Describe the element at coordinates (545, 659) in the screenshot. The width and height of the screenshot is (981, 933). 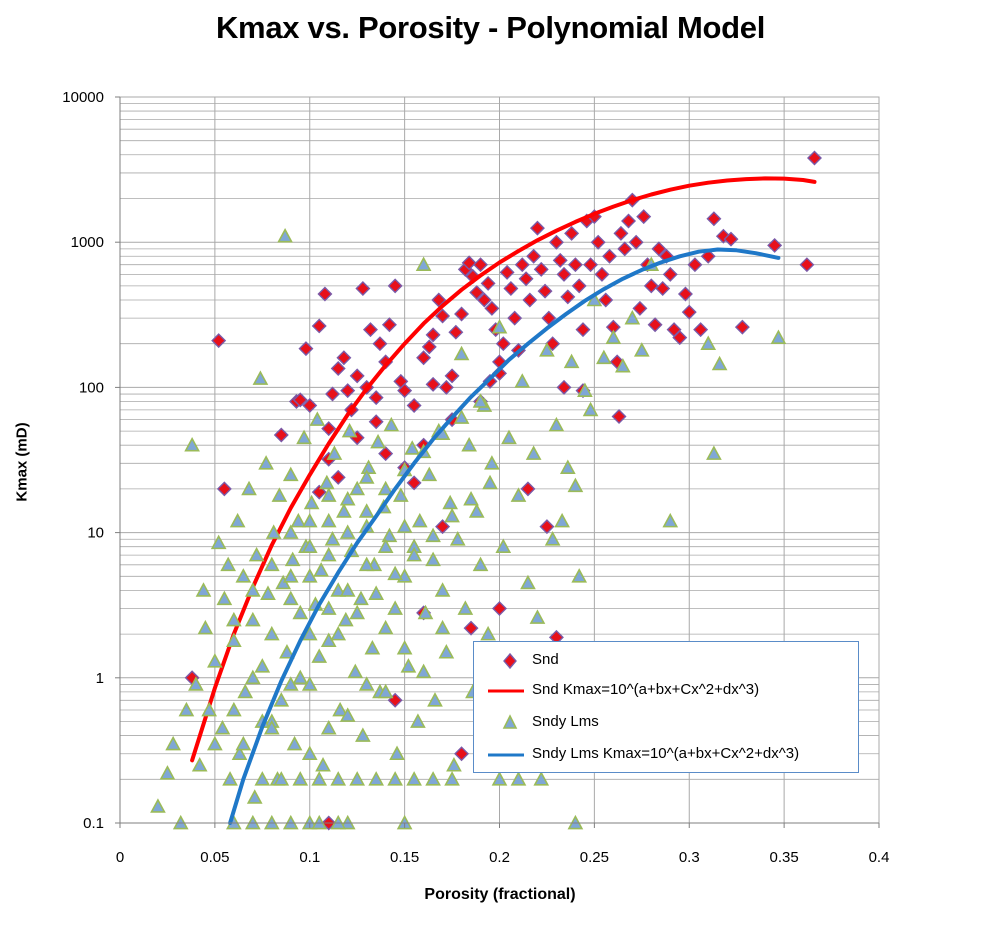
I see `legend-label-snd: Snd` at that location.